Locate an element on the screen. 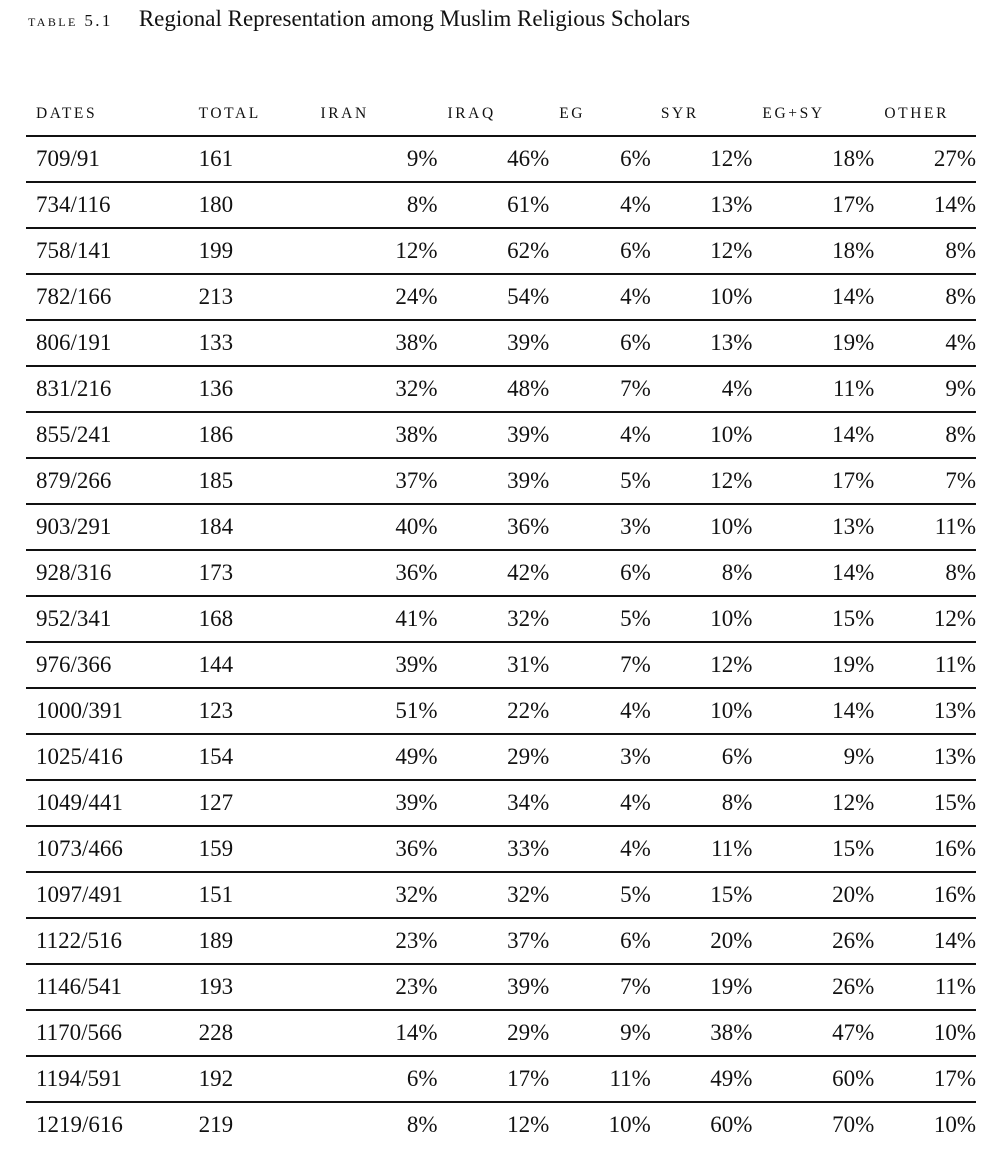 Image resolution: width=1004 pixels, height=1158 pixels. cell-syr: 12% is located at coordinates (701, 665).